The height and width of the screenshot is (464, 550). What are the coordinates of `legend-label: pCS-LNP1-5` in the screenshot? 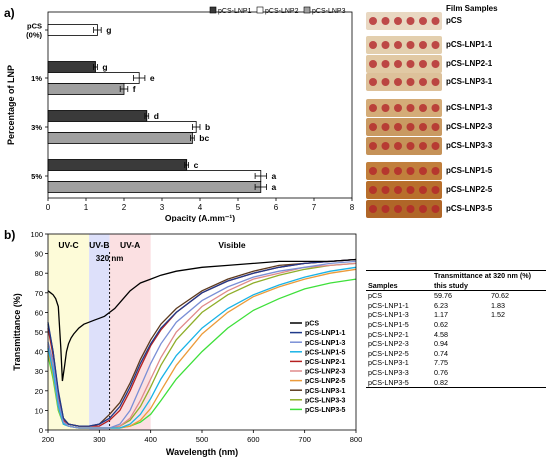 It's located at (325, 352).